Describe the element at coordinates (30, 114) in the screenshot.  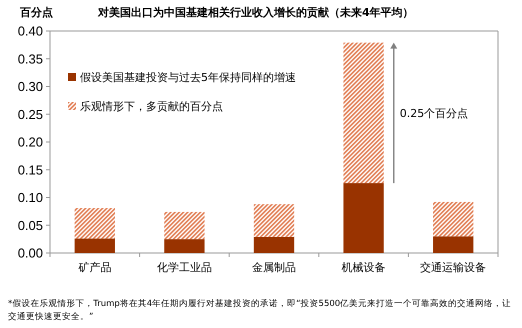
I see `y-tick-label: 0.25` at that location.